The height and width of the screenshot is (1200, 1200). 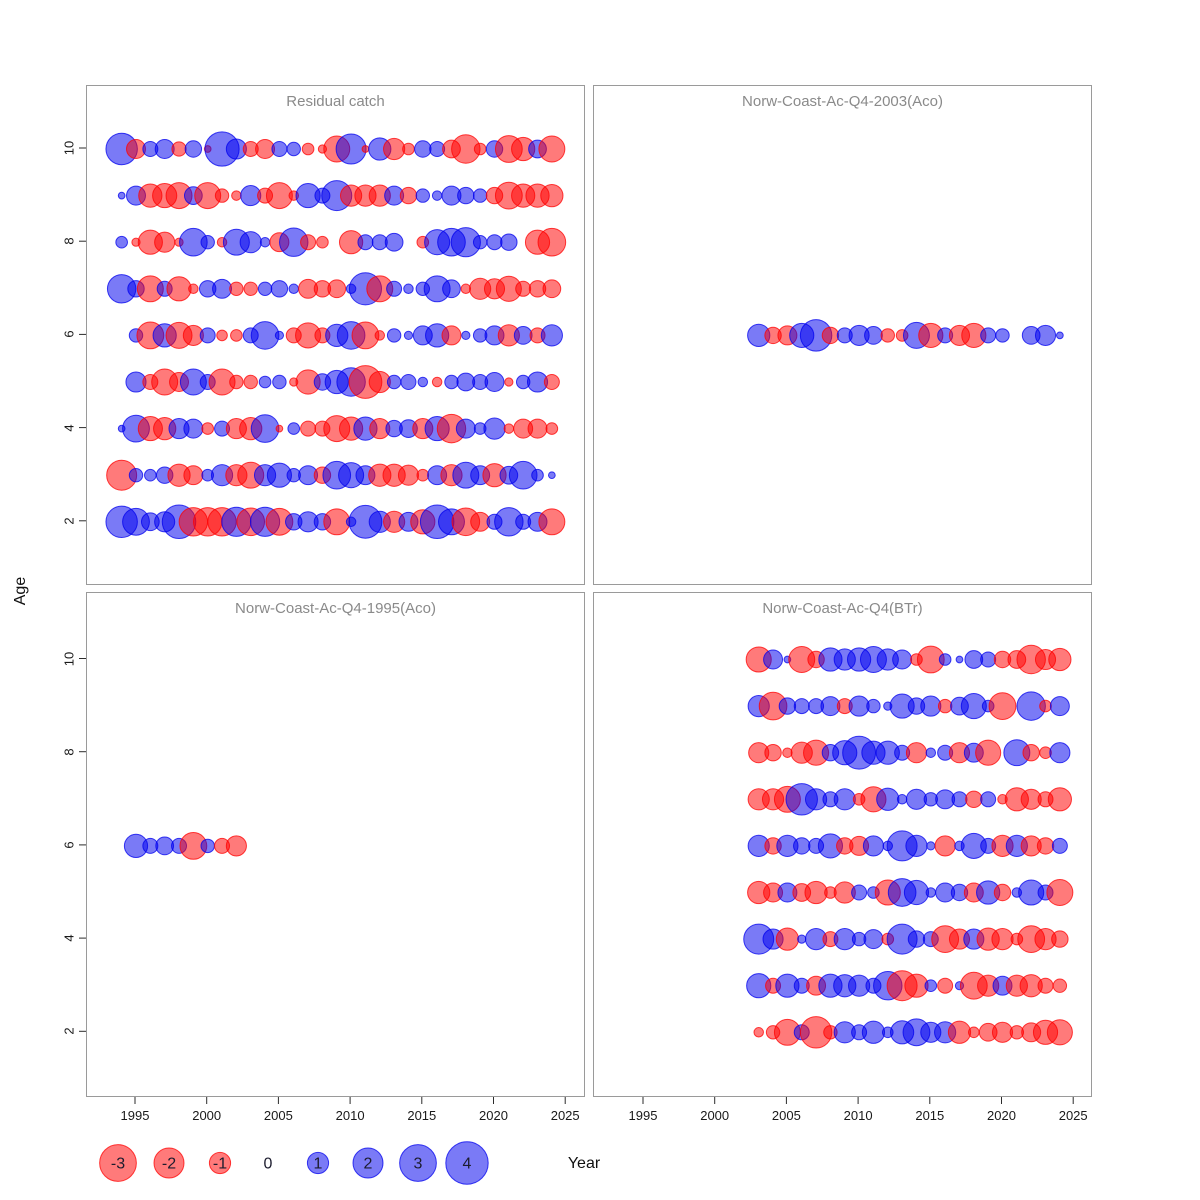 What do you see at coordinates (493, 1115) in the screenshot?
I see `x-tick-label: 2020` at bounding box center [493, 1115].